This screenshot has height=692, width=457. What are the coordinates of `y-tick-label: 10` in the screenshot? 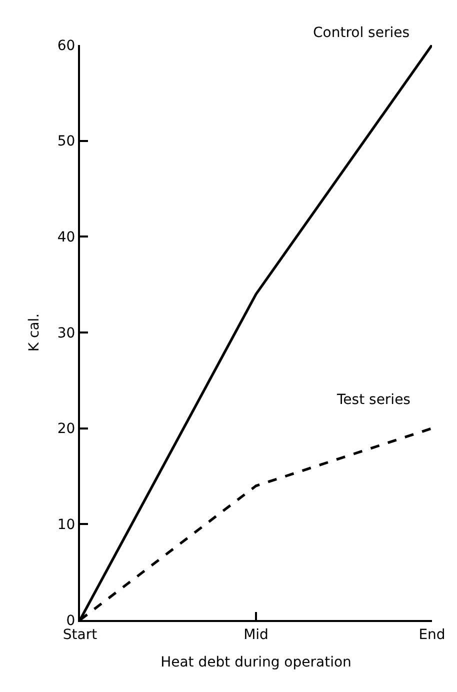 It's located at (66, 525).